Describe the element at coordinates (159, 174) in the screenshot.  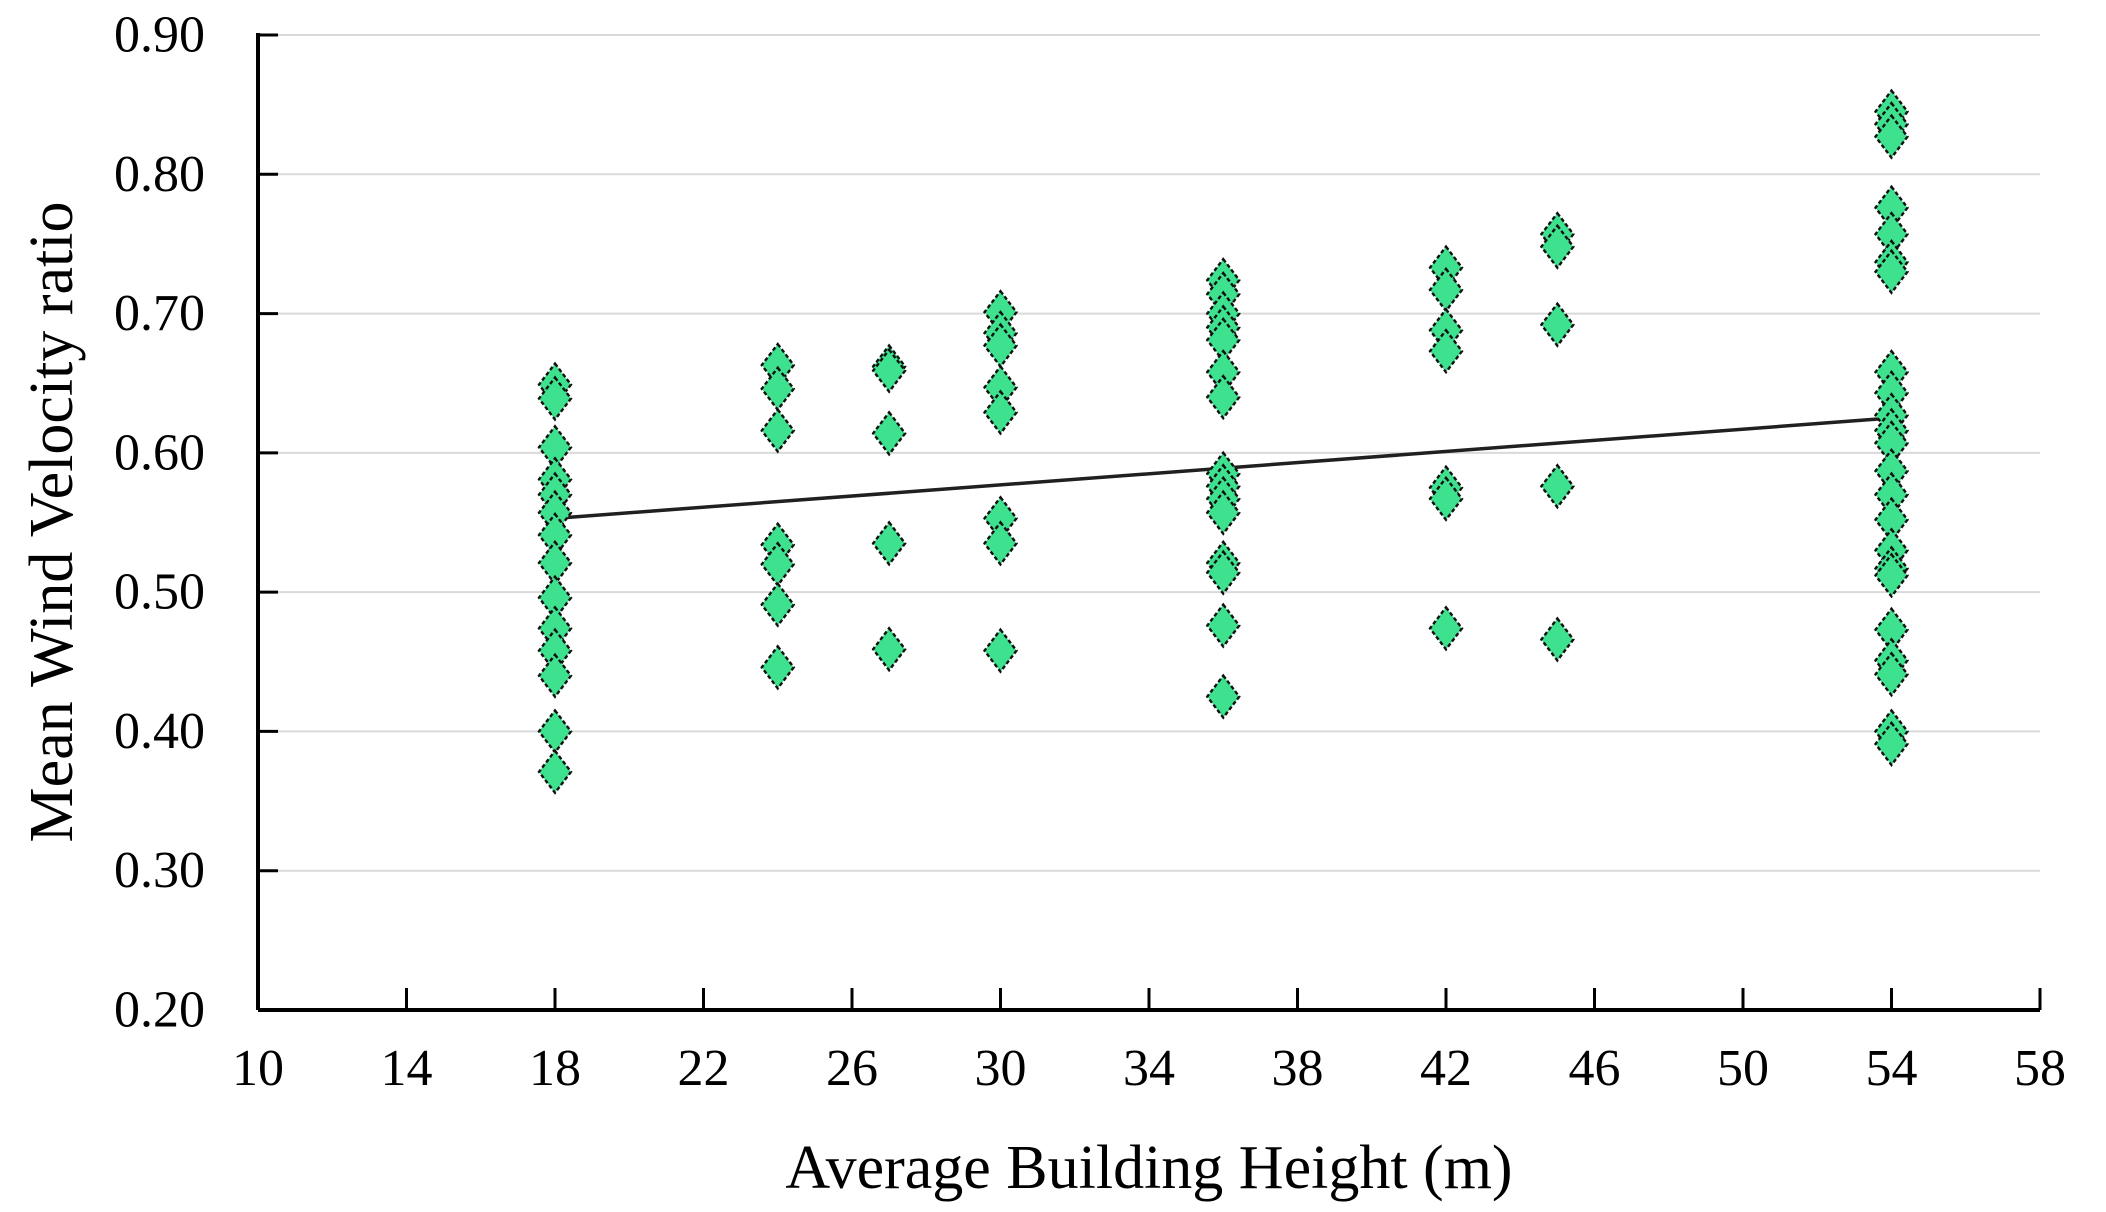
I see `y-tick-label: 0.80` at that location.